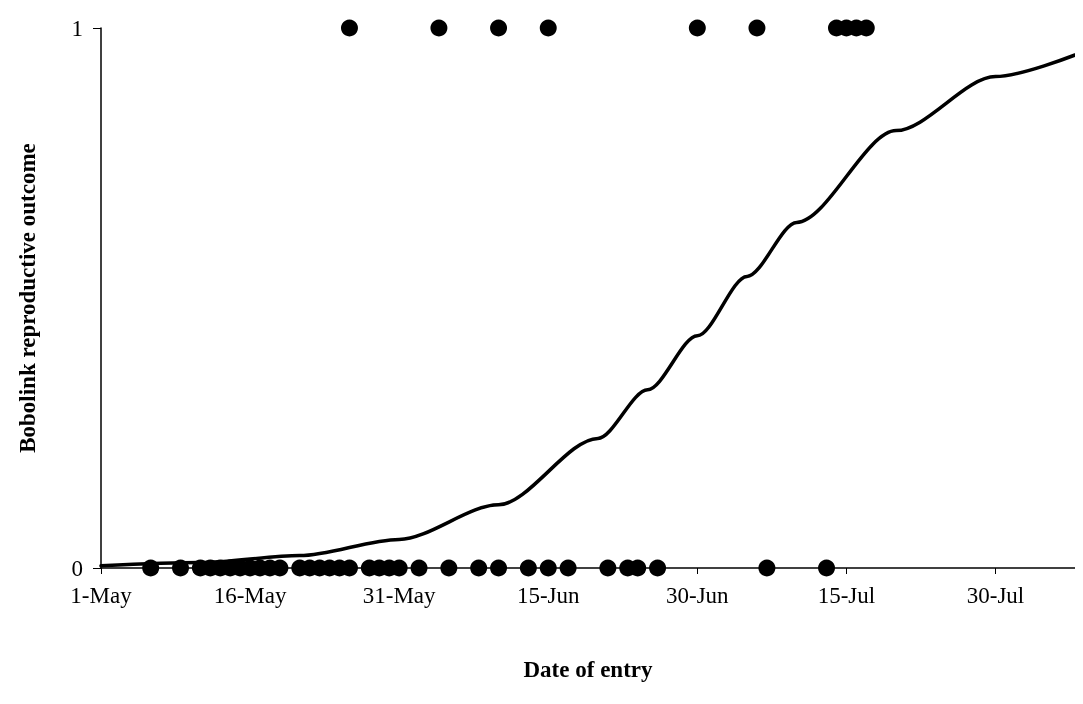  Describe the element at coordinates (548, 595) in the screenshot. I see `x-tick-label: 15-Jun` at that location.